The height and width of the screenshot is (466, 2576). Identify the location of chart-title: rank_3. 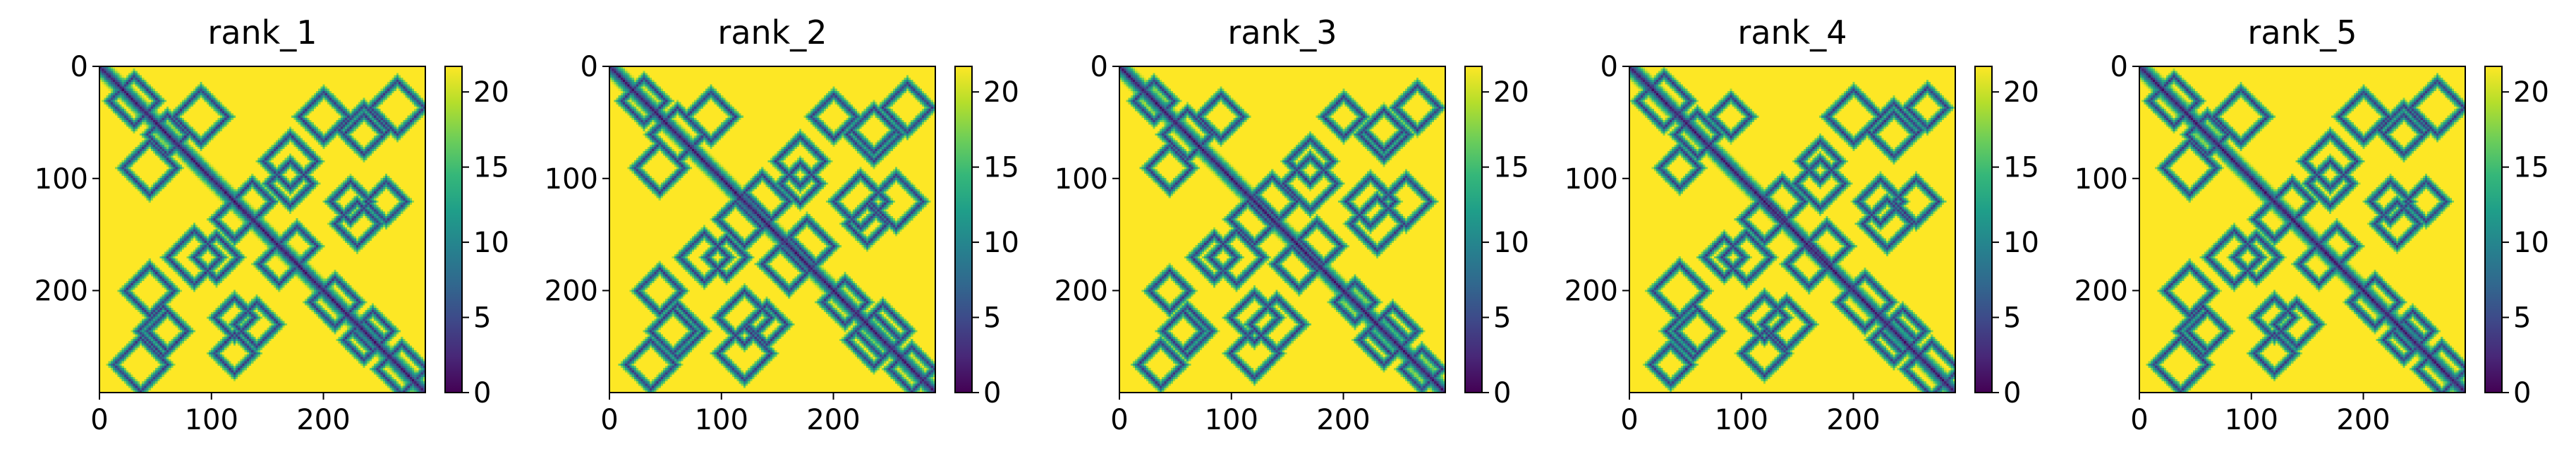
(1282, 32).